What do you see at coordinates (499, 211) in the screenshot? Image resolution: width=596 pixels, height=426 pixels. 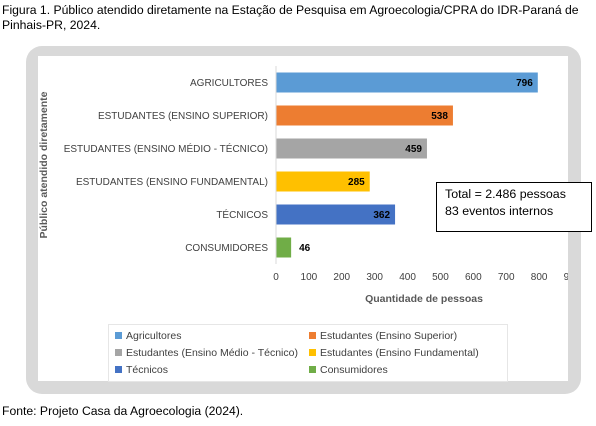 I see `annotation-events: 83 eventos internos` at bounding box center [499, 211].